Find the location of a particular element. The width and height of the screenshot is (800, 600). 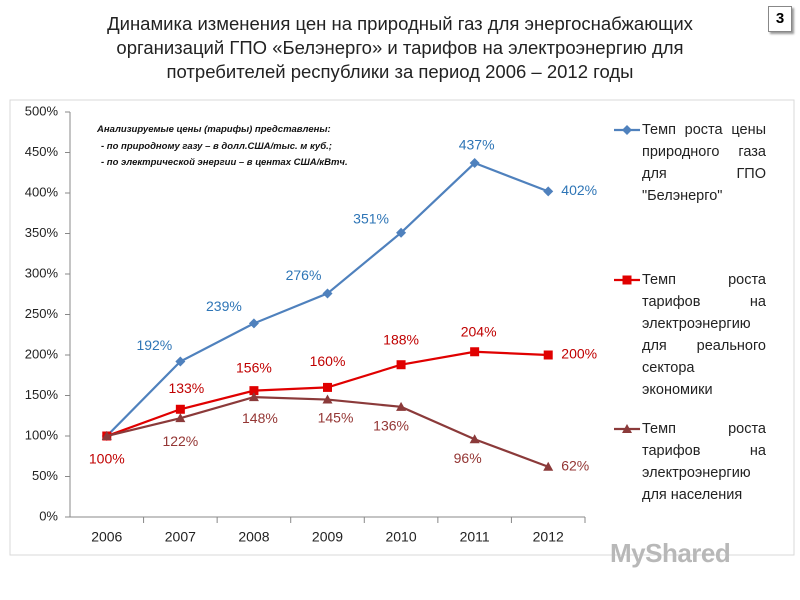

y-tick-label: 100% is located at coordinates (42, 434).